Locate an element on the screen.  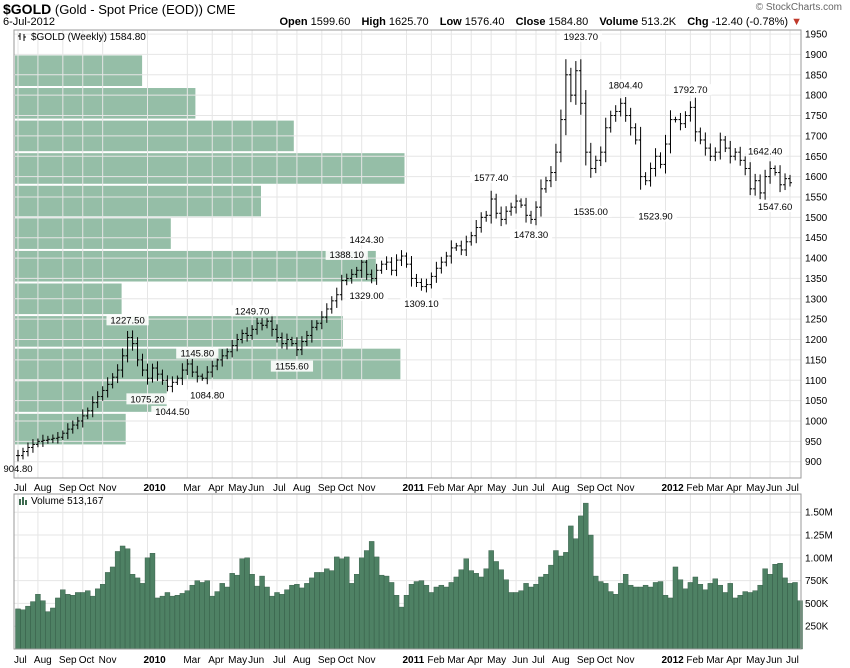
annotation-label: 1227.50 is located at coordinates (127, 320).